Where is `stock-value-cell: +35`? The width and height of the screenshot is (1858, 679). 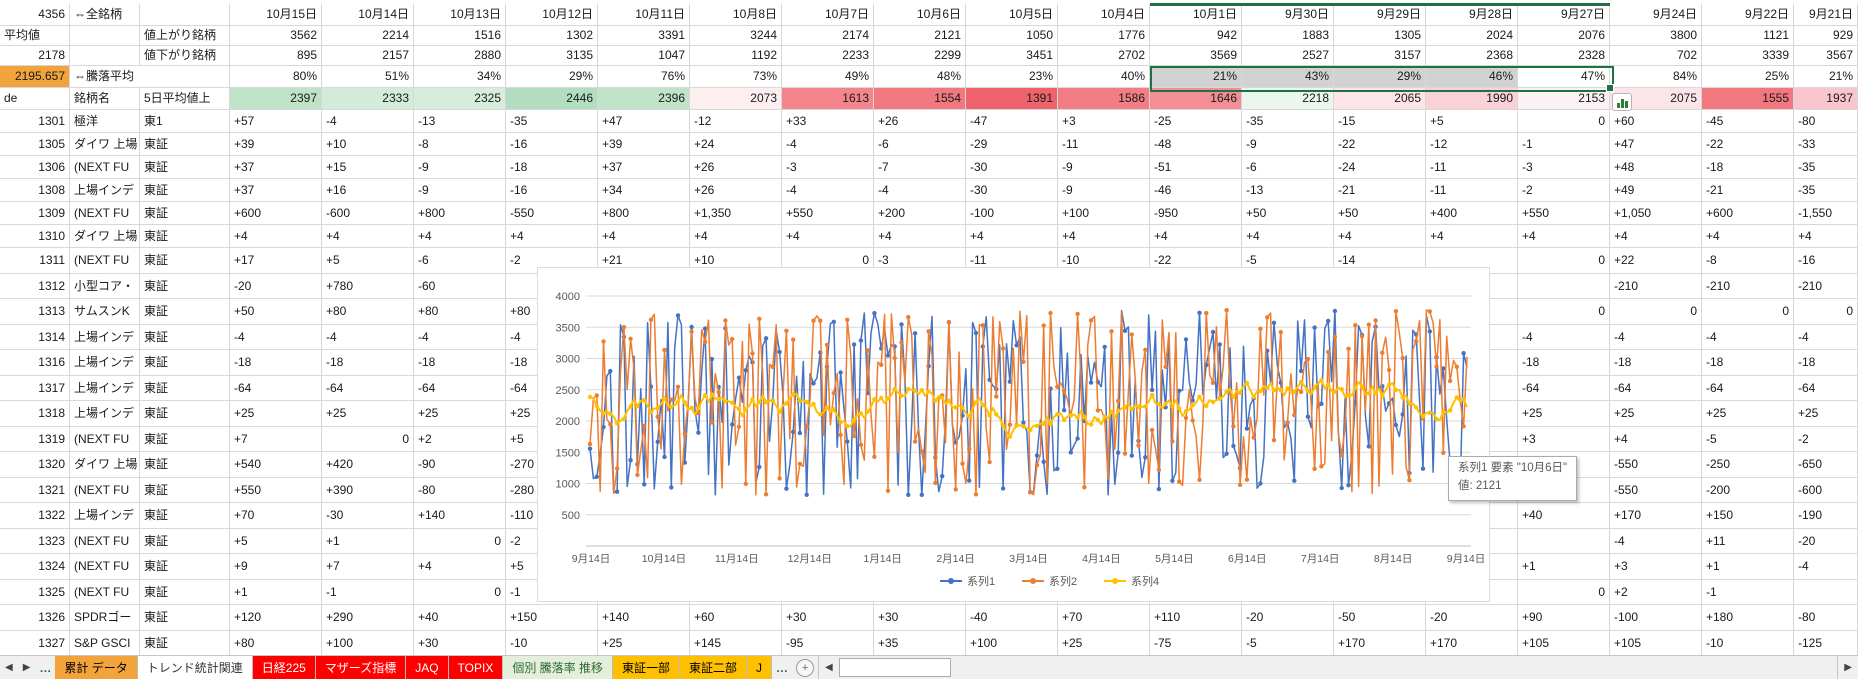
stock-value-cell: +35 is located at coordinates (920, 643).